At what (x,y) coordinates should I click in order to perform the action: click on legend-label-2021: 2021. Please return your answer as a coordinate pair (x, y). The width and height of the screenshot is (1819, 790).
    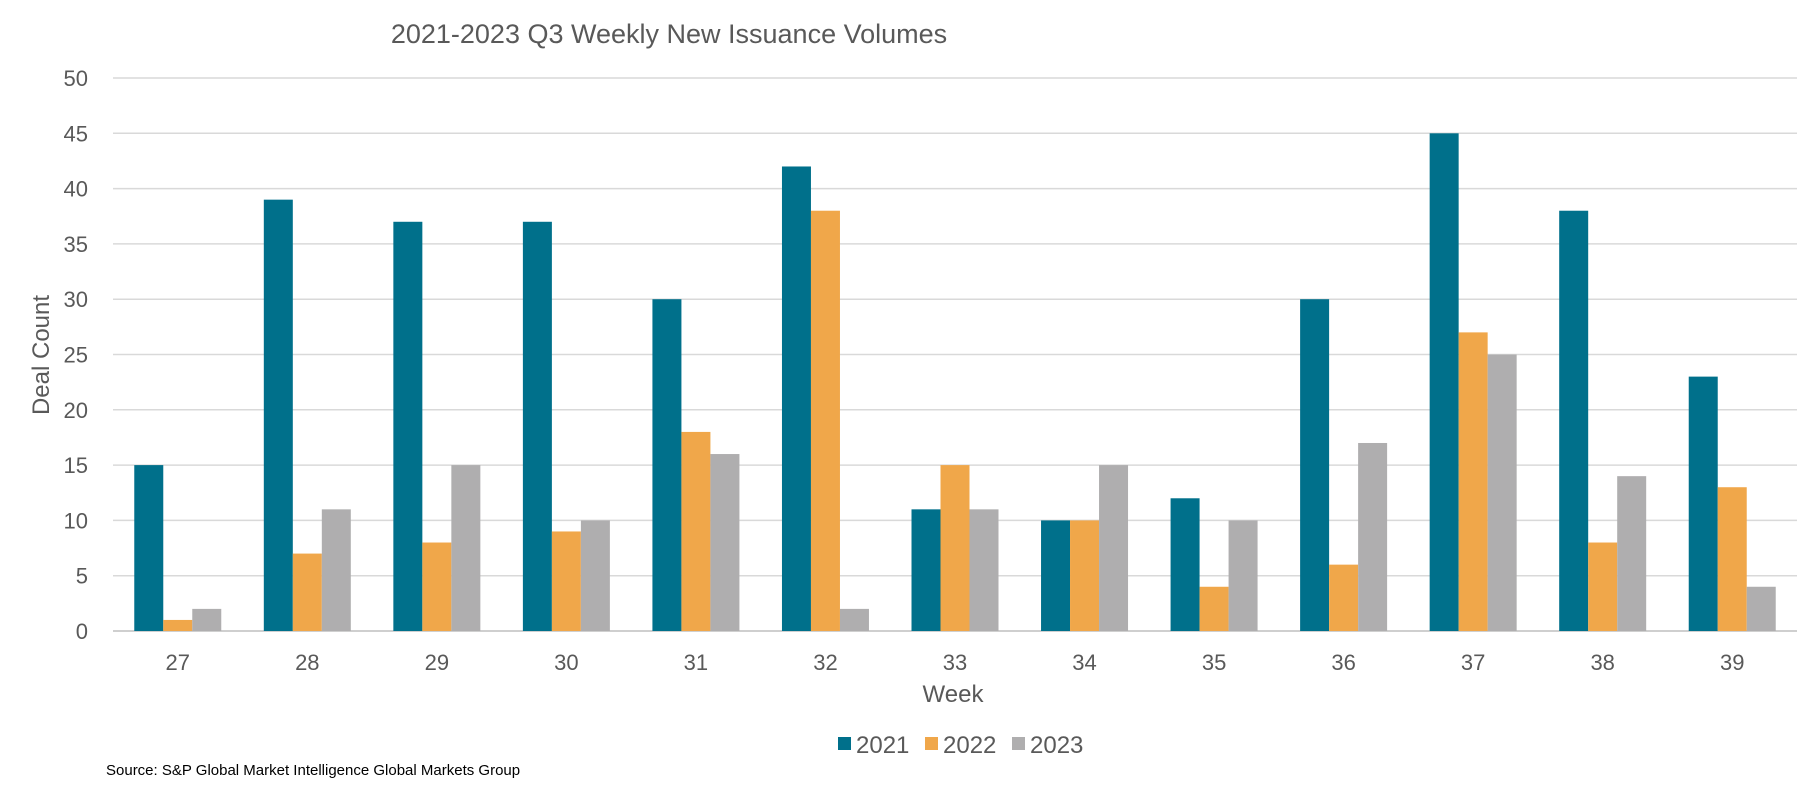
    Looking at the image, I should click on (882, 745).